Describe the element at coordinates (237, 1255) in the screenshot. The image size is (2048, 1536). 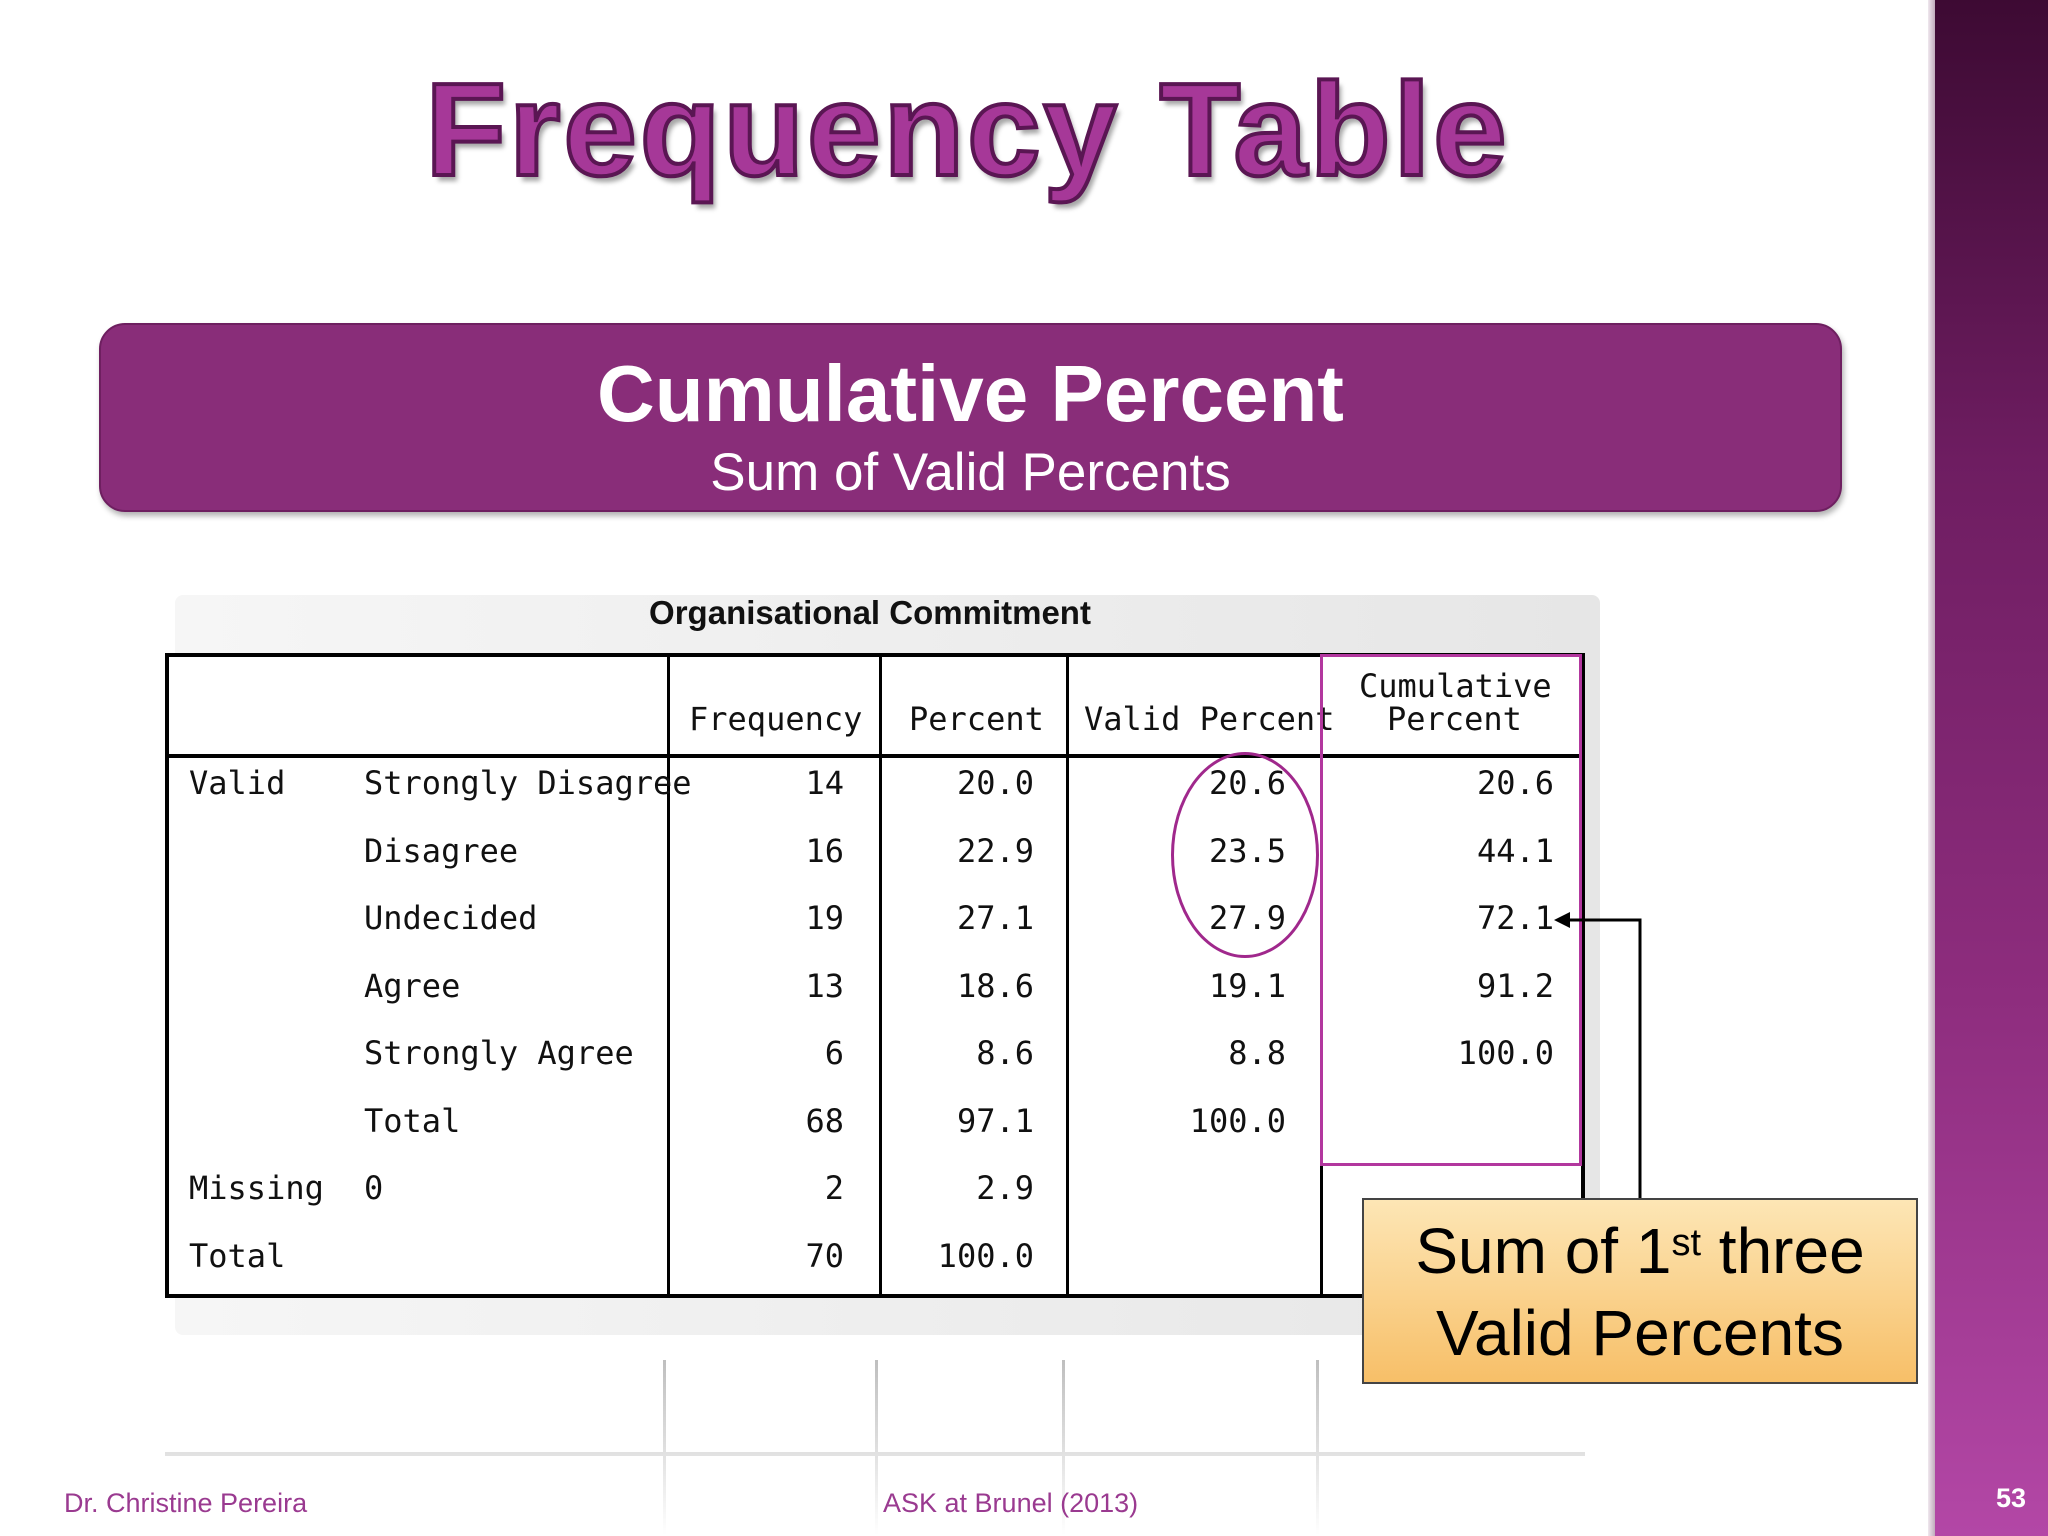
I see `row-group: Total` at that location.